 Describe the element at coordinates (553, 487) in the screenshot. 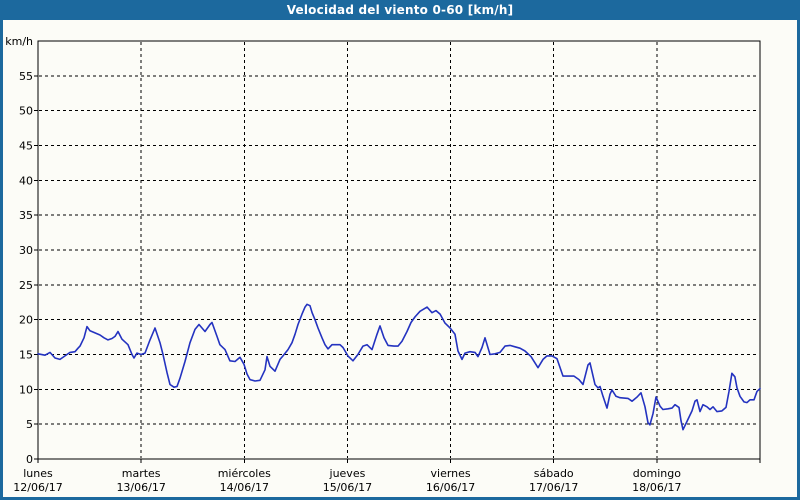

I see `x-day-date-sábado: 17/06/17` at that location.